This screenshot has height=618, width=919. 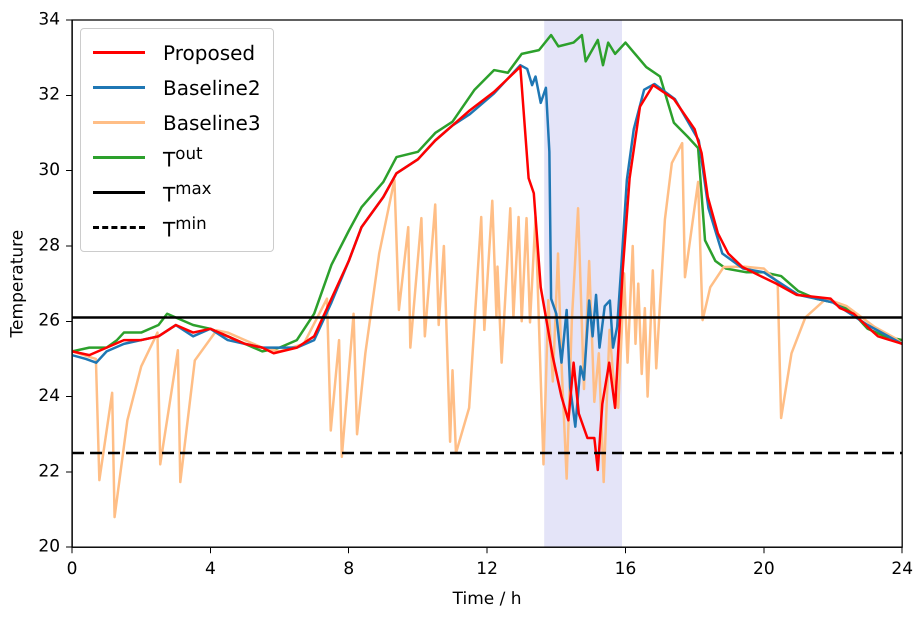 What do you see at coordinates (49, 94) in the screenshot?
I see `y-tick-label: 32` at bounding box center [49, 94].